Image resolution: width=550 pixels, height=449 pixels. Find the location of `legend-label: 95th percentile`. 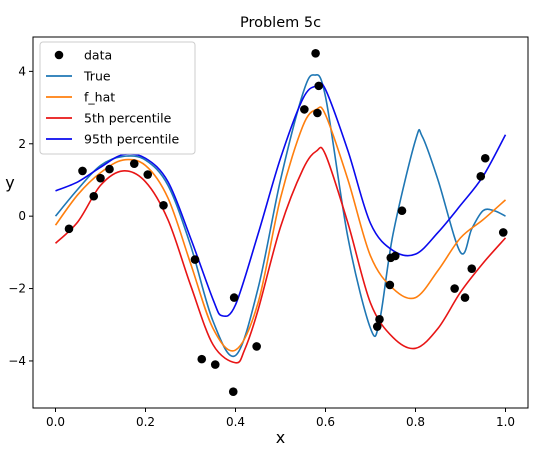

legend-label: 95th percentile is located at coordinates (132, 139).